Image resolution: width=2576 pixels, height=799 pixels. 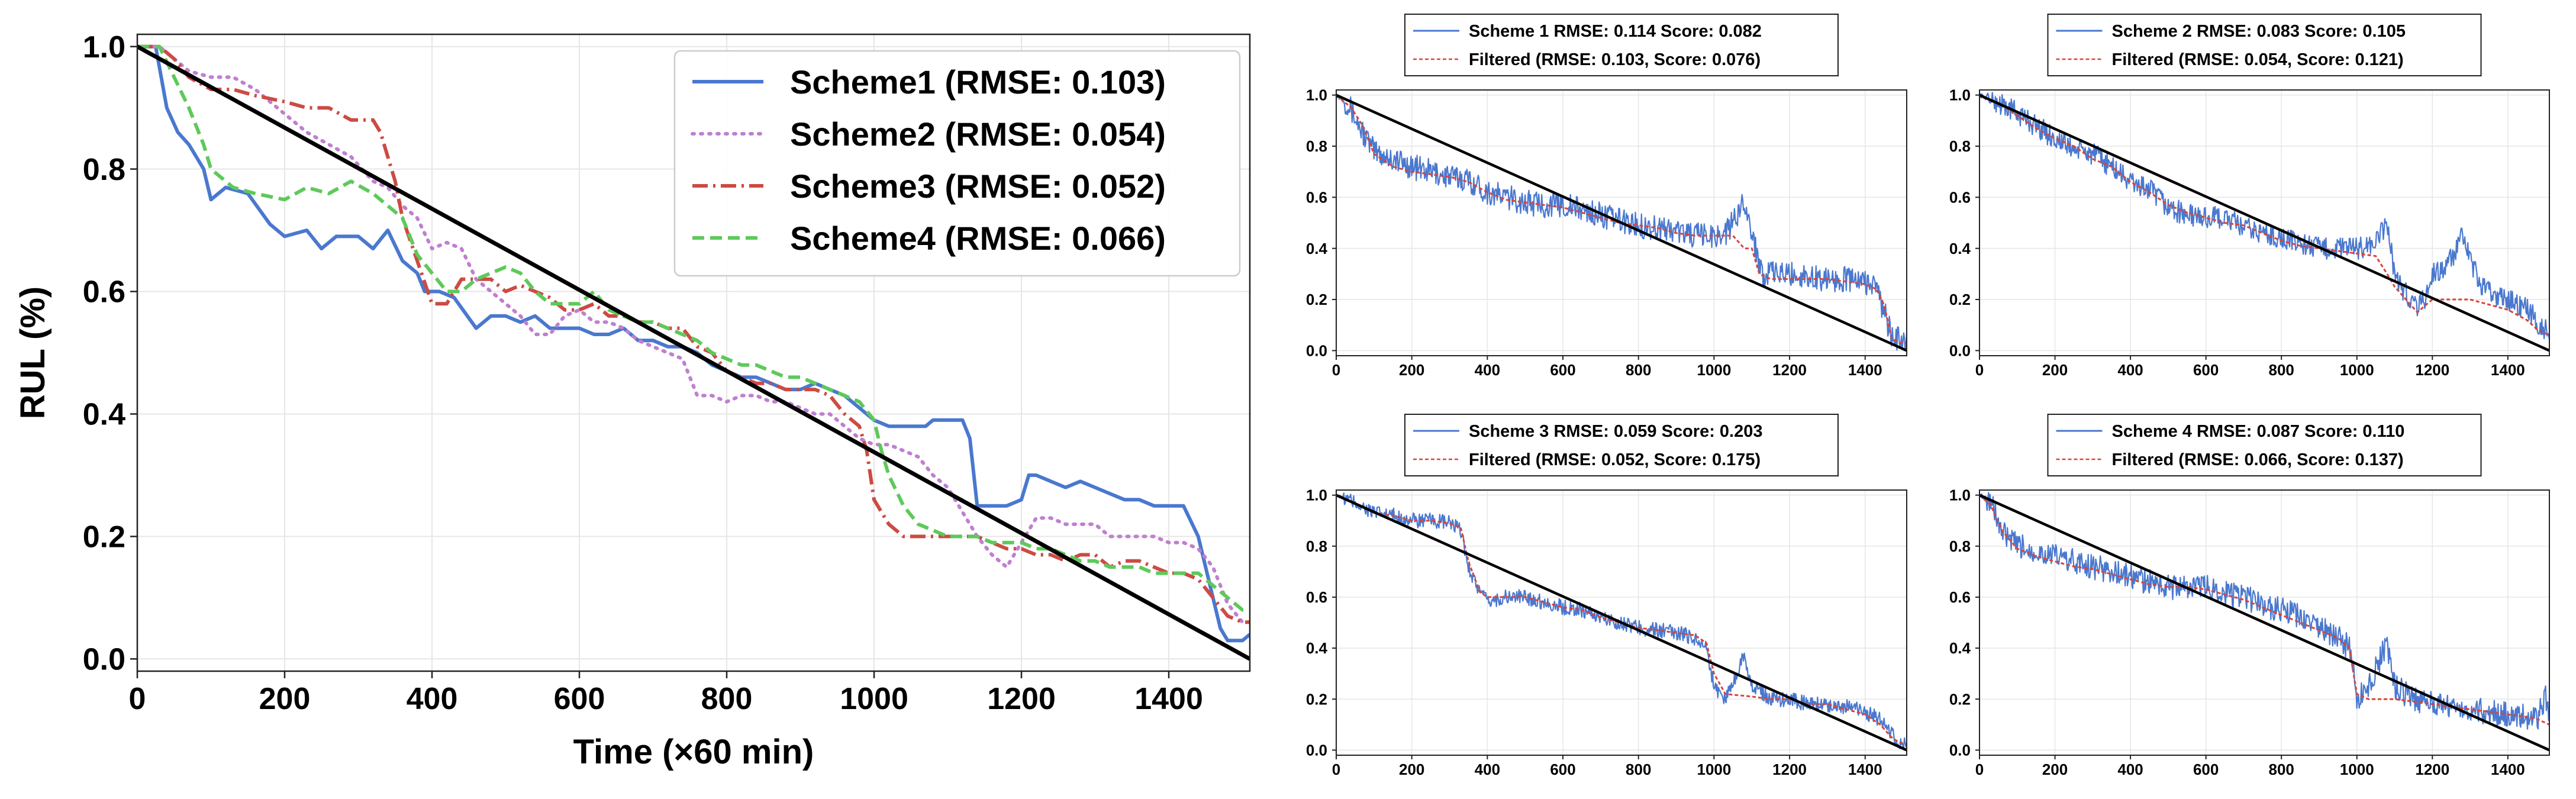 What do you see at coordinates (1615, 459) in the screenshot?
I see `panel-legend-entry-filtered: Filtered (RMSE: 0.052, Score: 0.175)` at bounding box center [1615, 459].